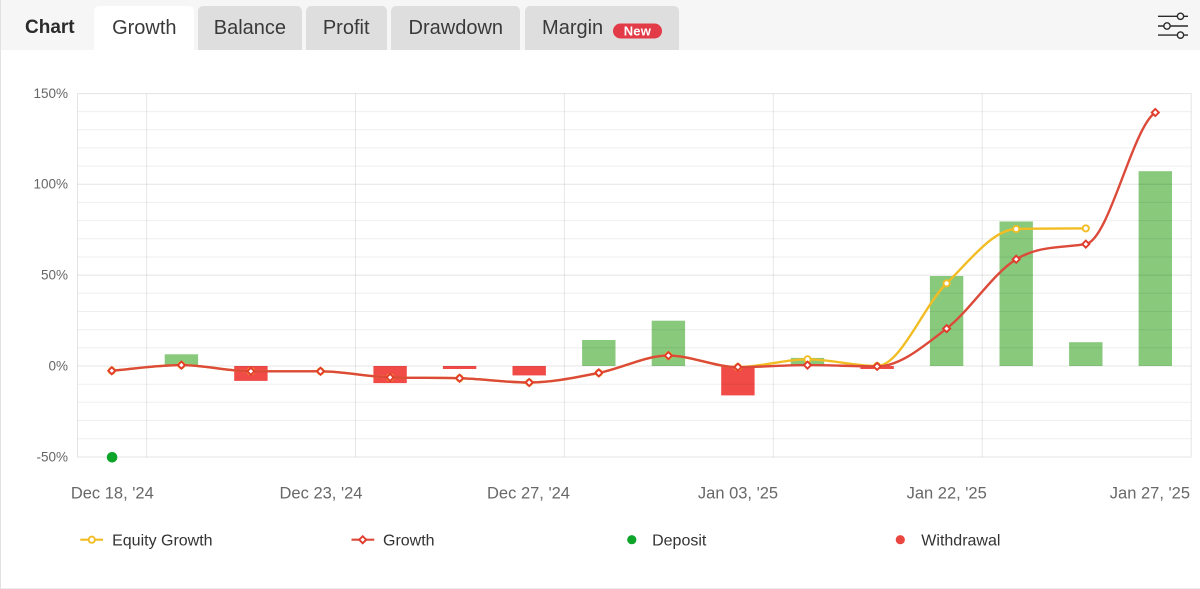  Describe the element at coordinates (738, 494) in the screenshot. I see `svg-text: Jan 03, '25` at that location.